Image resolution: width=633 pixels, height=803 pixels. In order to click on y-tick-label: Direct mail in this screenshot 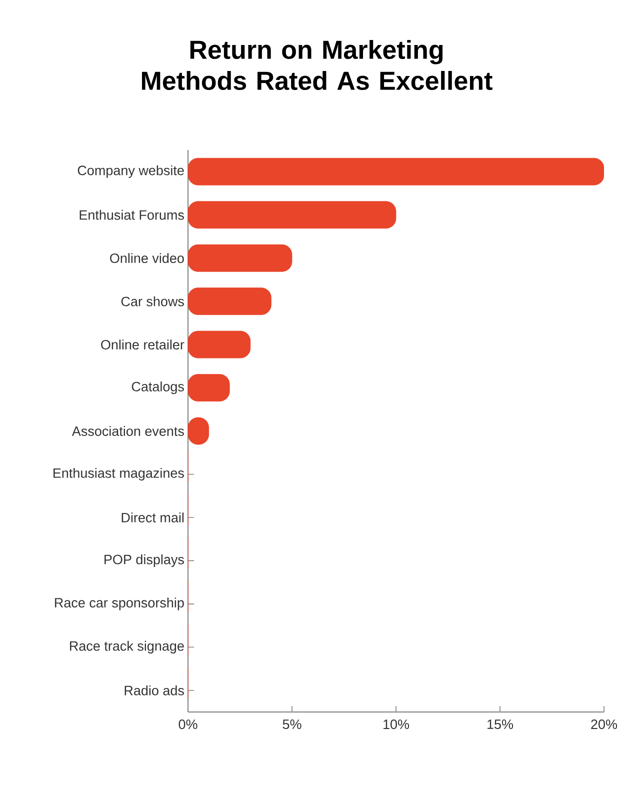, I will do `click(153, 517)`.